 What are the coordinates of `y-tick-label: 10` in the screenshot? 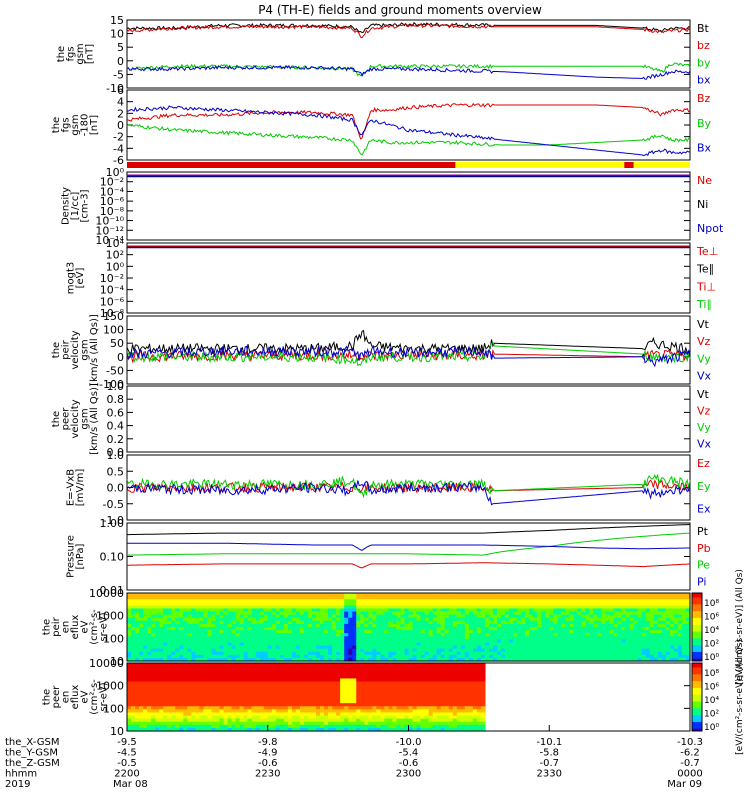 It's located at (117, 731).